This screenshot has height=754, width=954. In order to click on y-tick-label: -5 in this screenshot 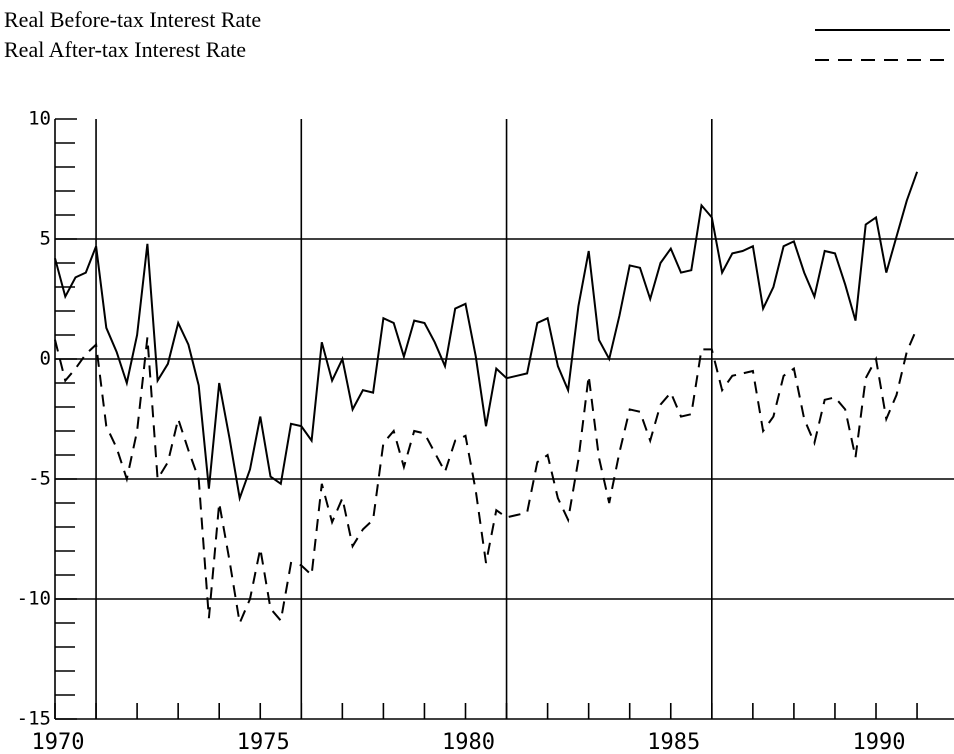, I will do `click(39, 479)`.